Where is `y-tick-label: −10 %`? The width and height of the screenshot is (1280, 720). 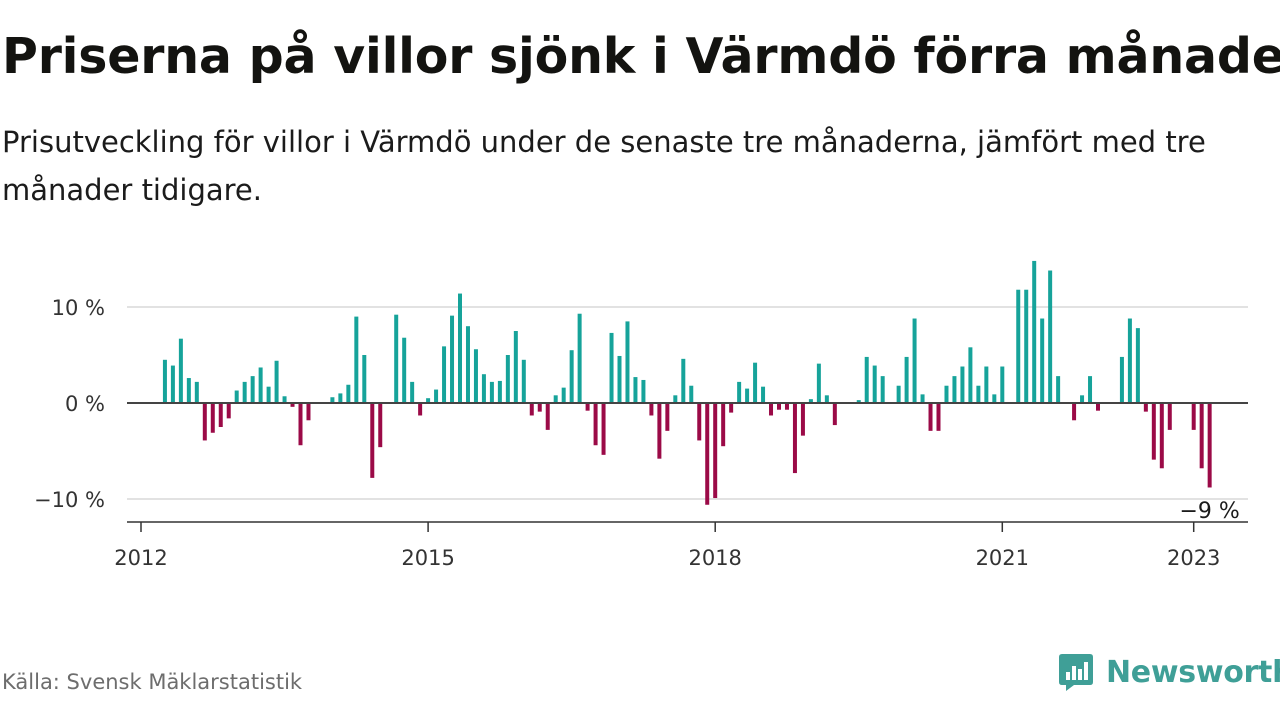
y-tick-label: −10 % is located at coordinates (69, 500).